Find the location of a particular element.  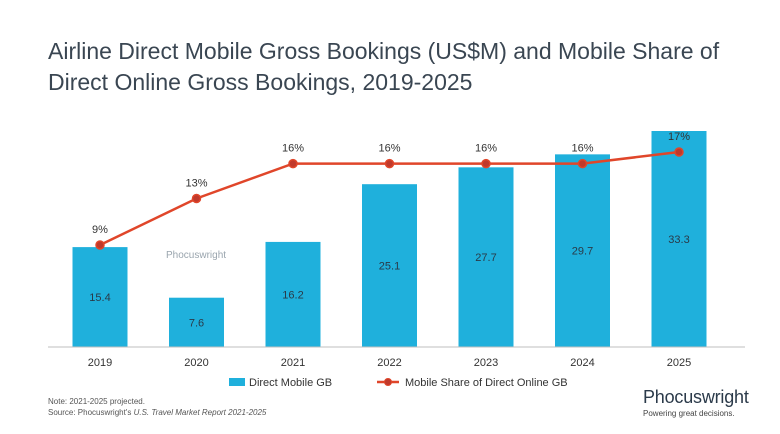

bar-label-2025: 33.3 is located at coordinates (678, 240).